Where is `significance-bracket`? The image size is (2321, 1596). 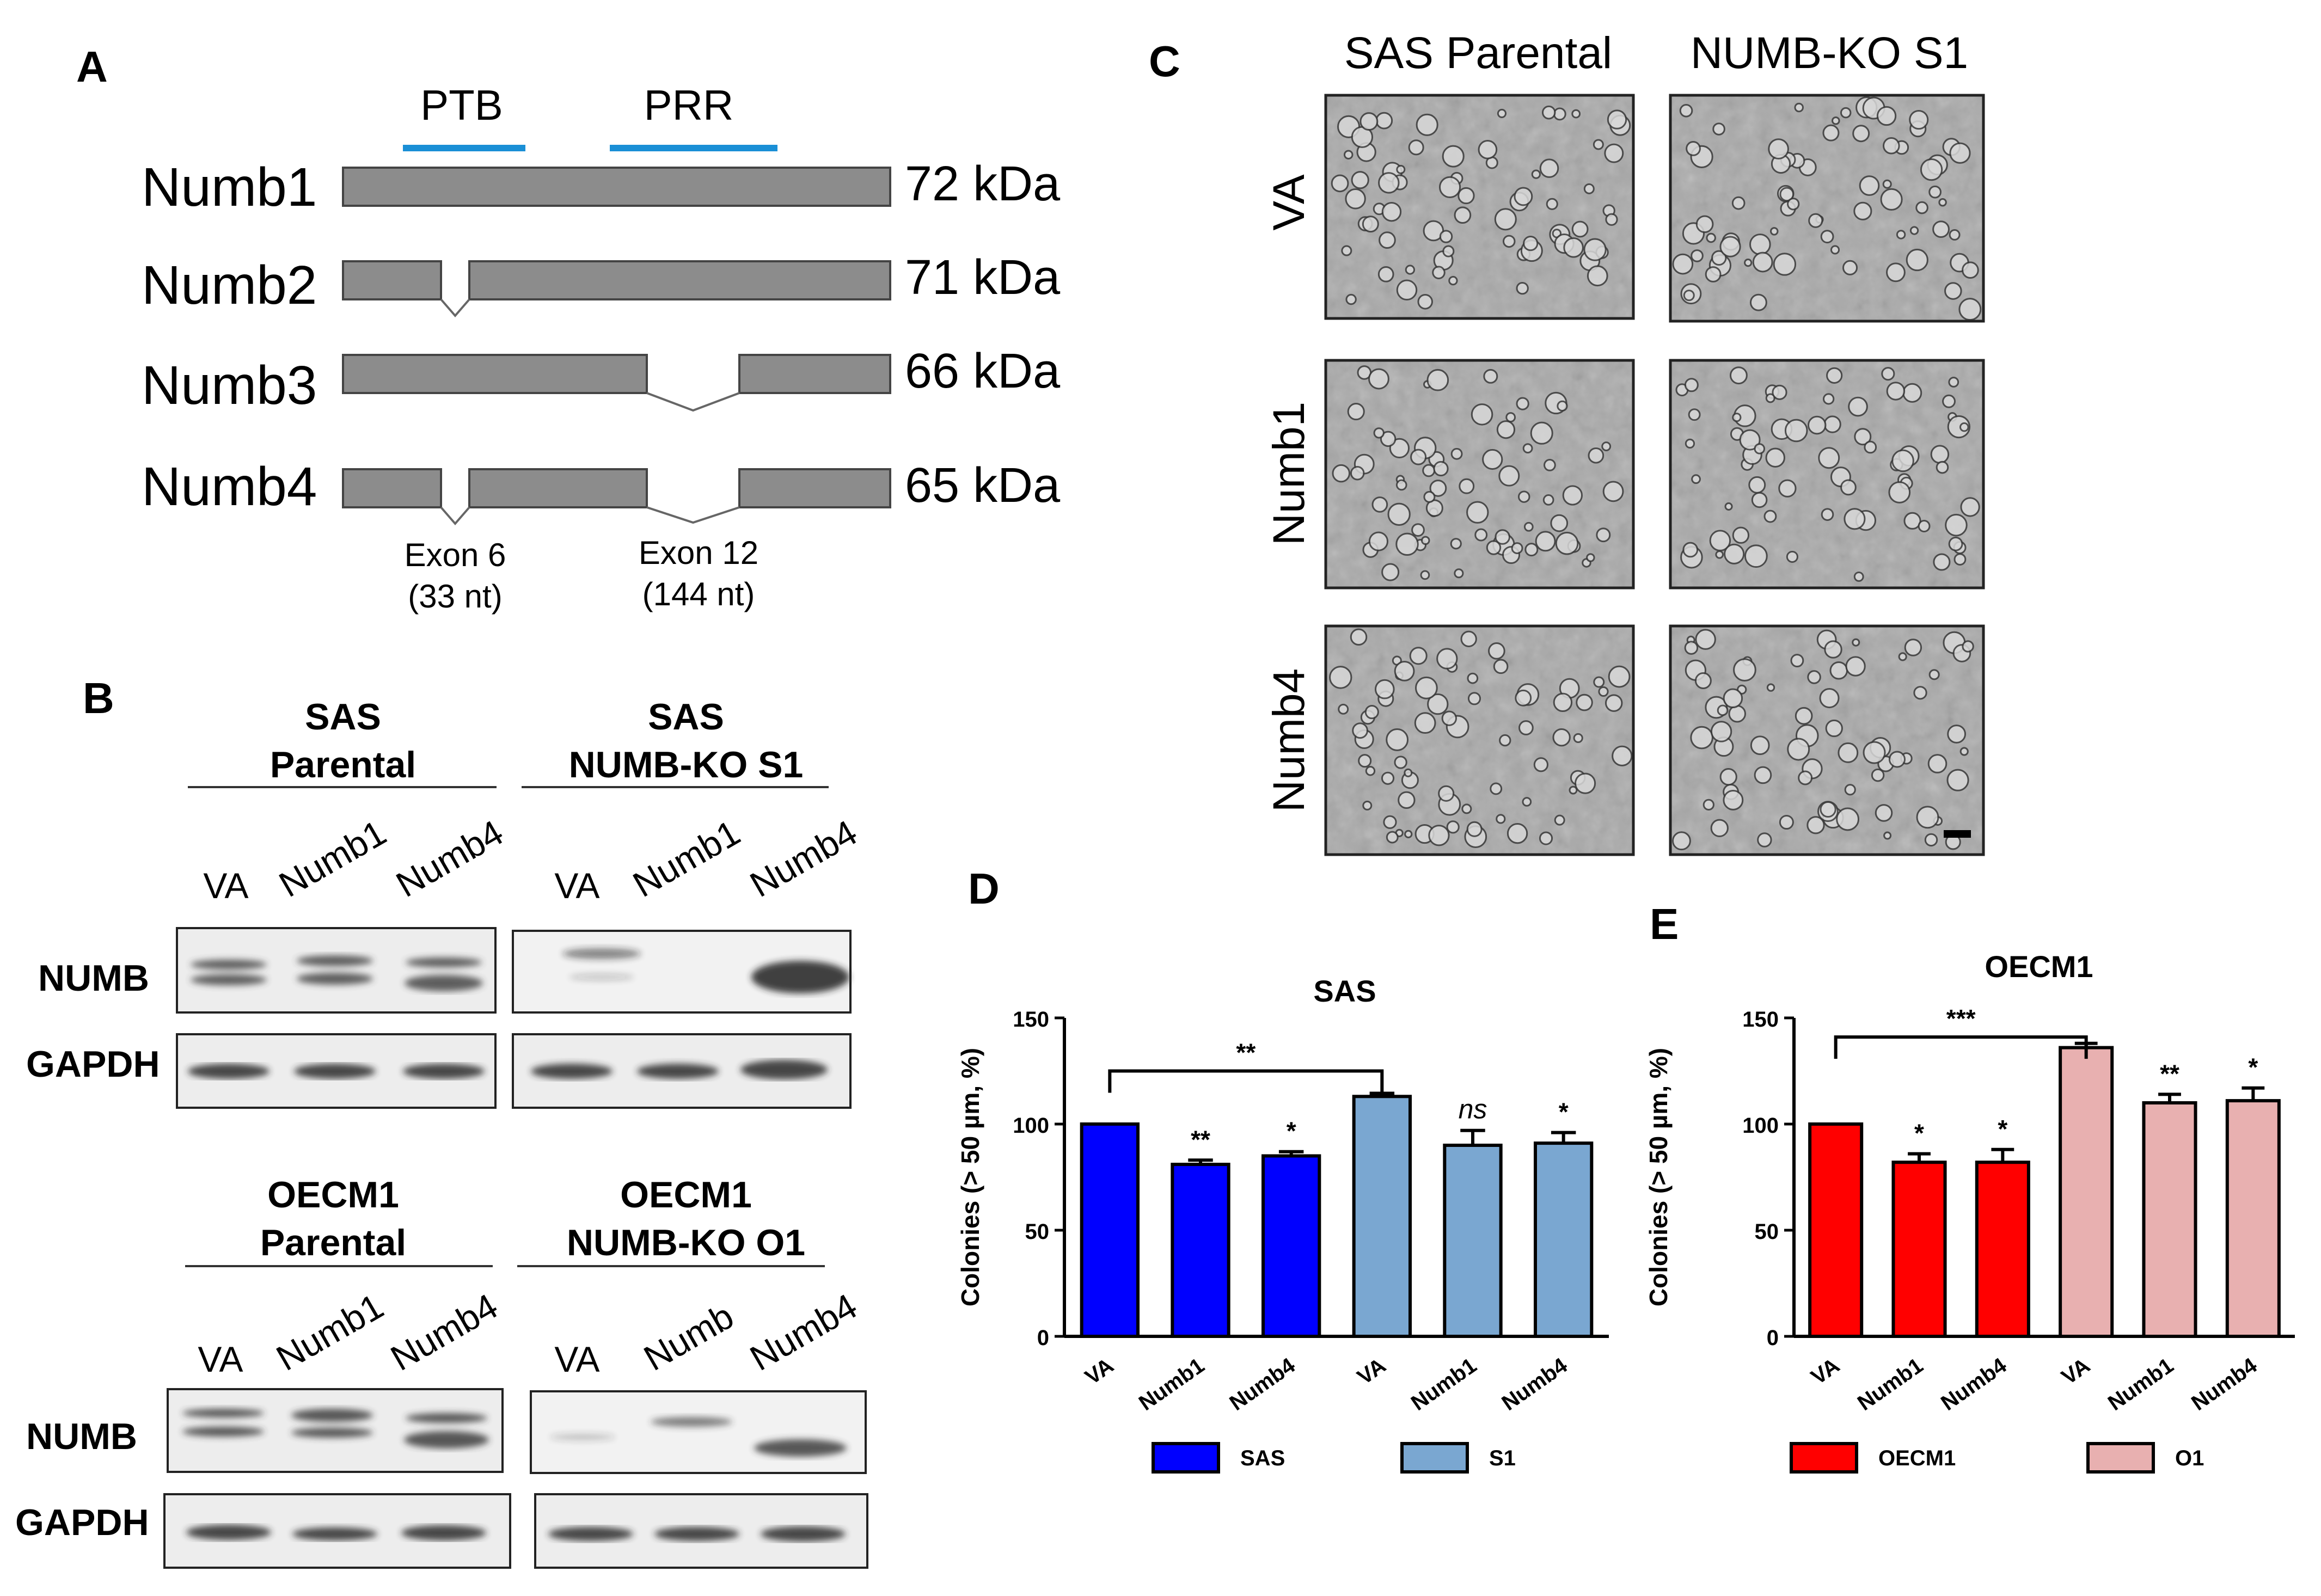 significance-bracket is located at coordinates (1961, 1047).